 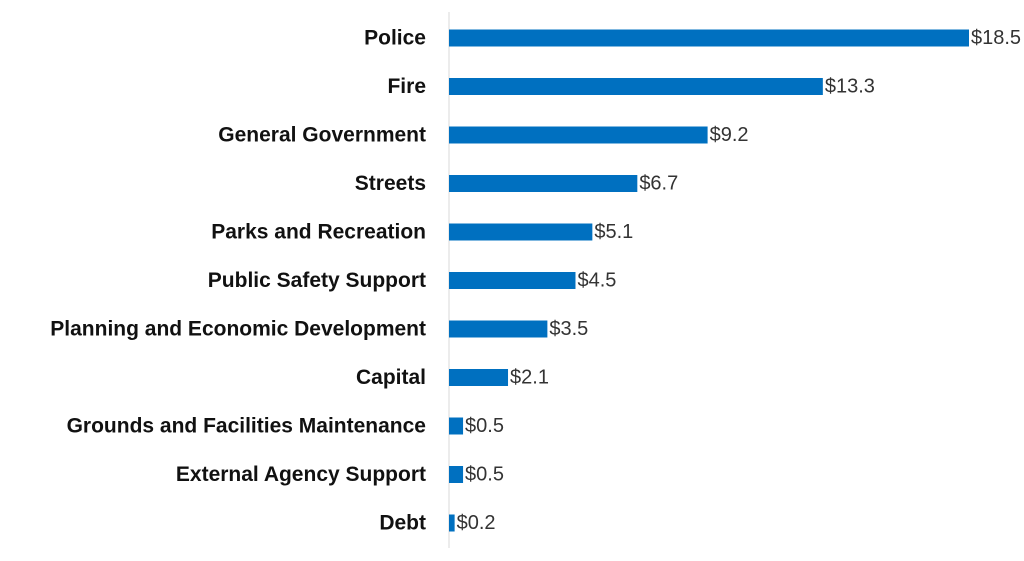 I want to click on category-label: Debt, so click(x=402, y=523).